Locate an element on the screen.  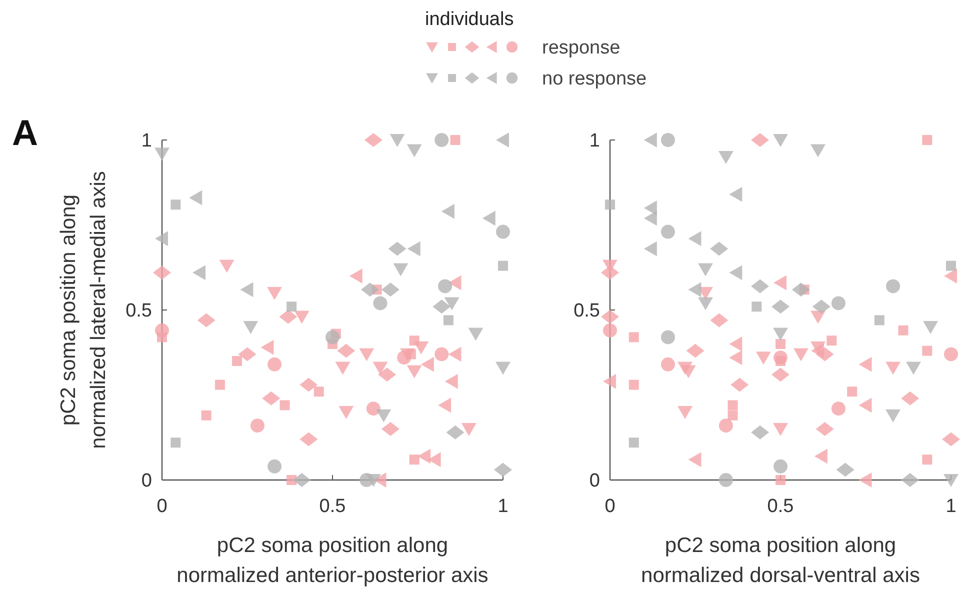
legend-label: response is located at coordinates (581, 48).